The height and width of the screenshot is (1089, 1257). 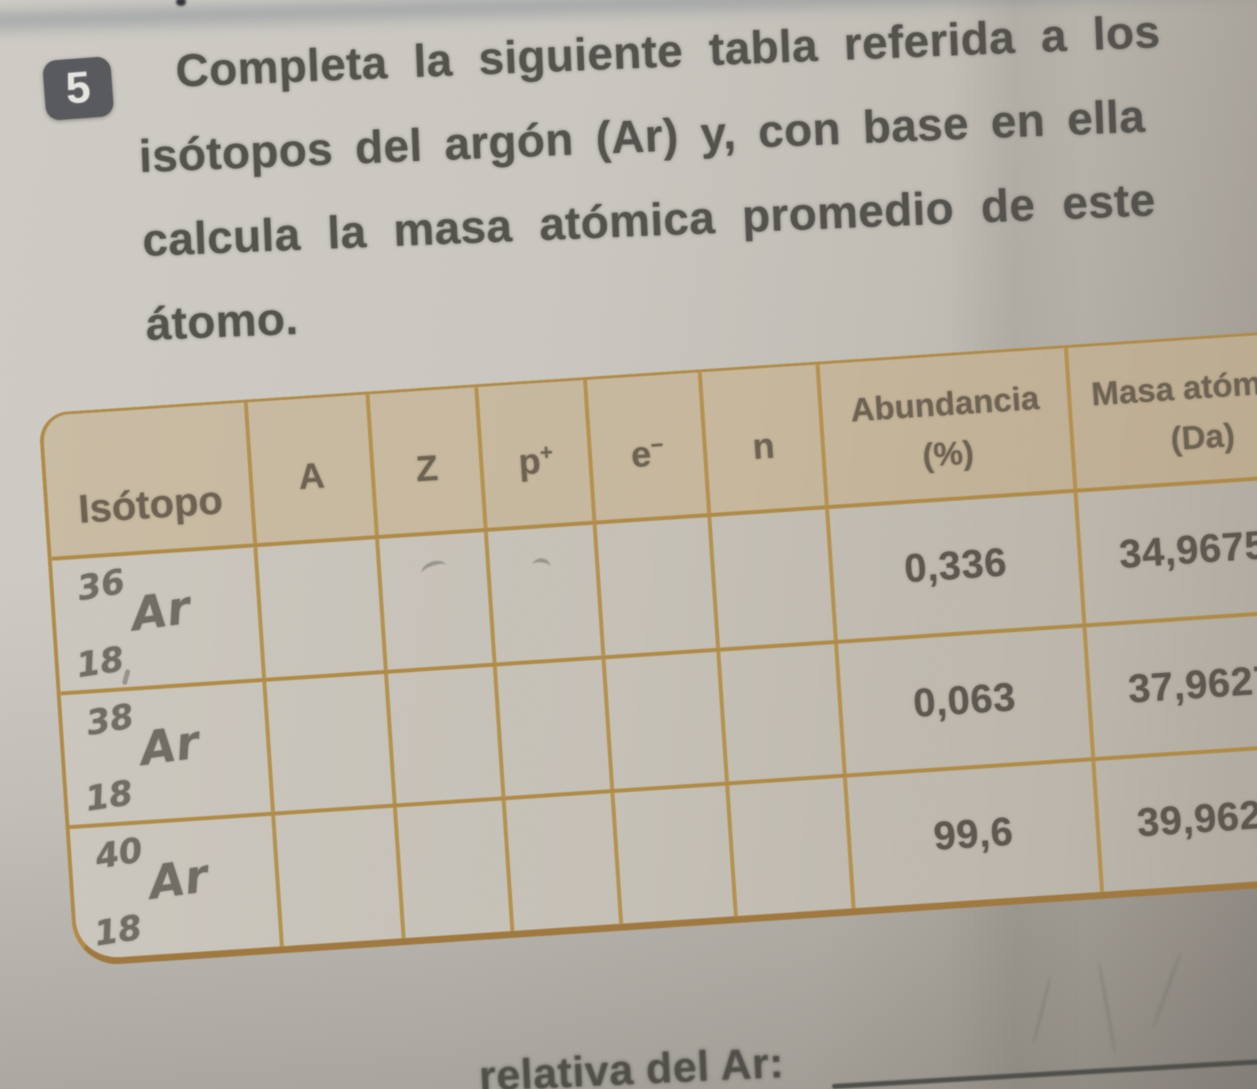 What do you see at coordinates (119, 854) in the screenshot?
I see `mass-number-40: 40` at bounding box center [119, 854].